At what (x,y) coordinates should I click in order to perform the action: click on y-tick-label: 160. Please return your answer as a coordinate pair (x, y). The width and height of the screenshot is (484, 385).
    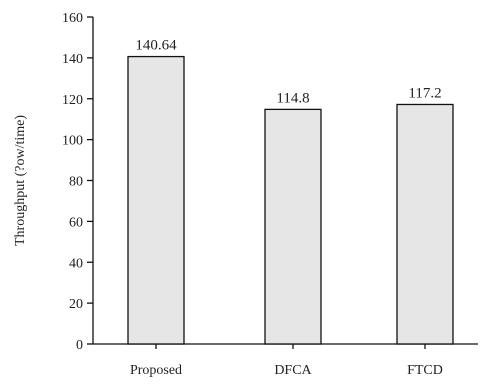
    Looking at the image, I should click on (72, 18).